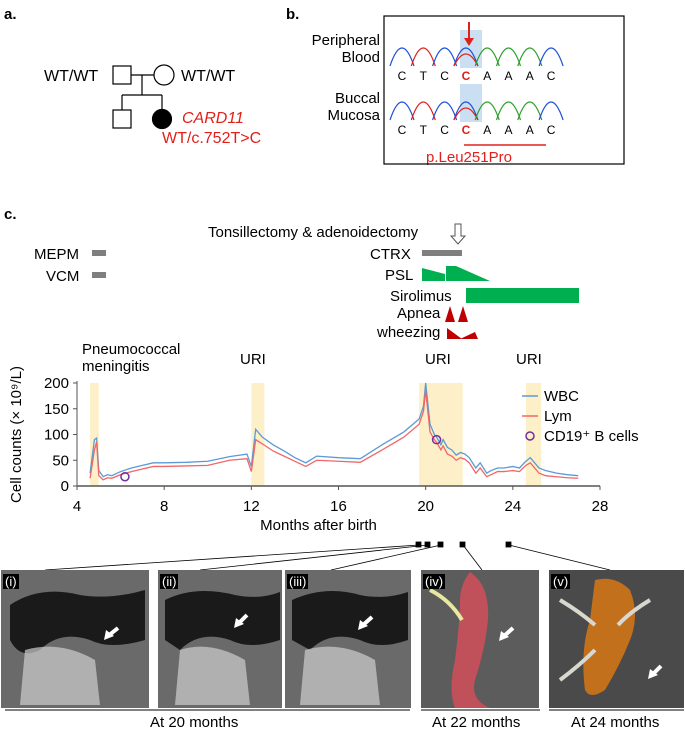 The image size is (685, 733). What do you see at coordinates (164, 75) in the screenshot?
I see `mother-symbol` at bounding box center [164, 75].